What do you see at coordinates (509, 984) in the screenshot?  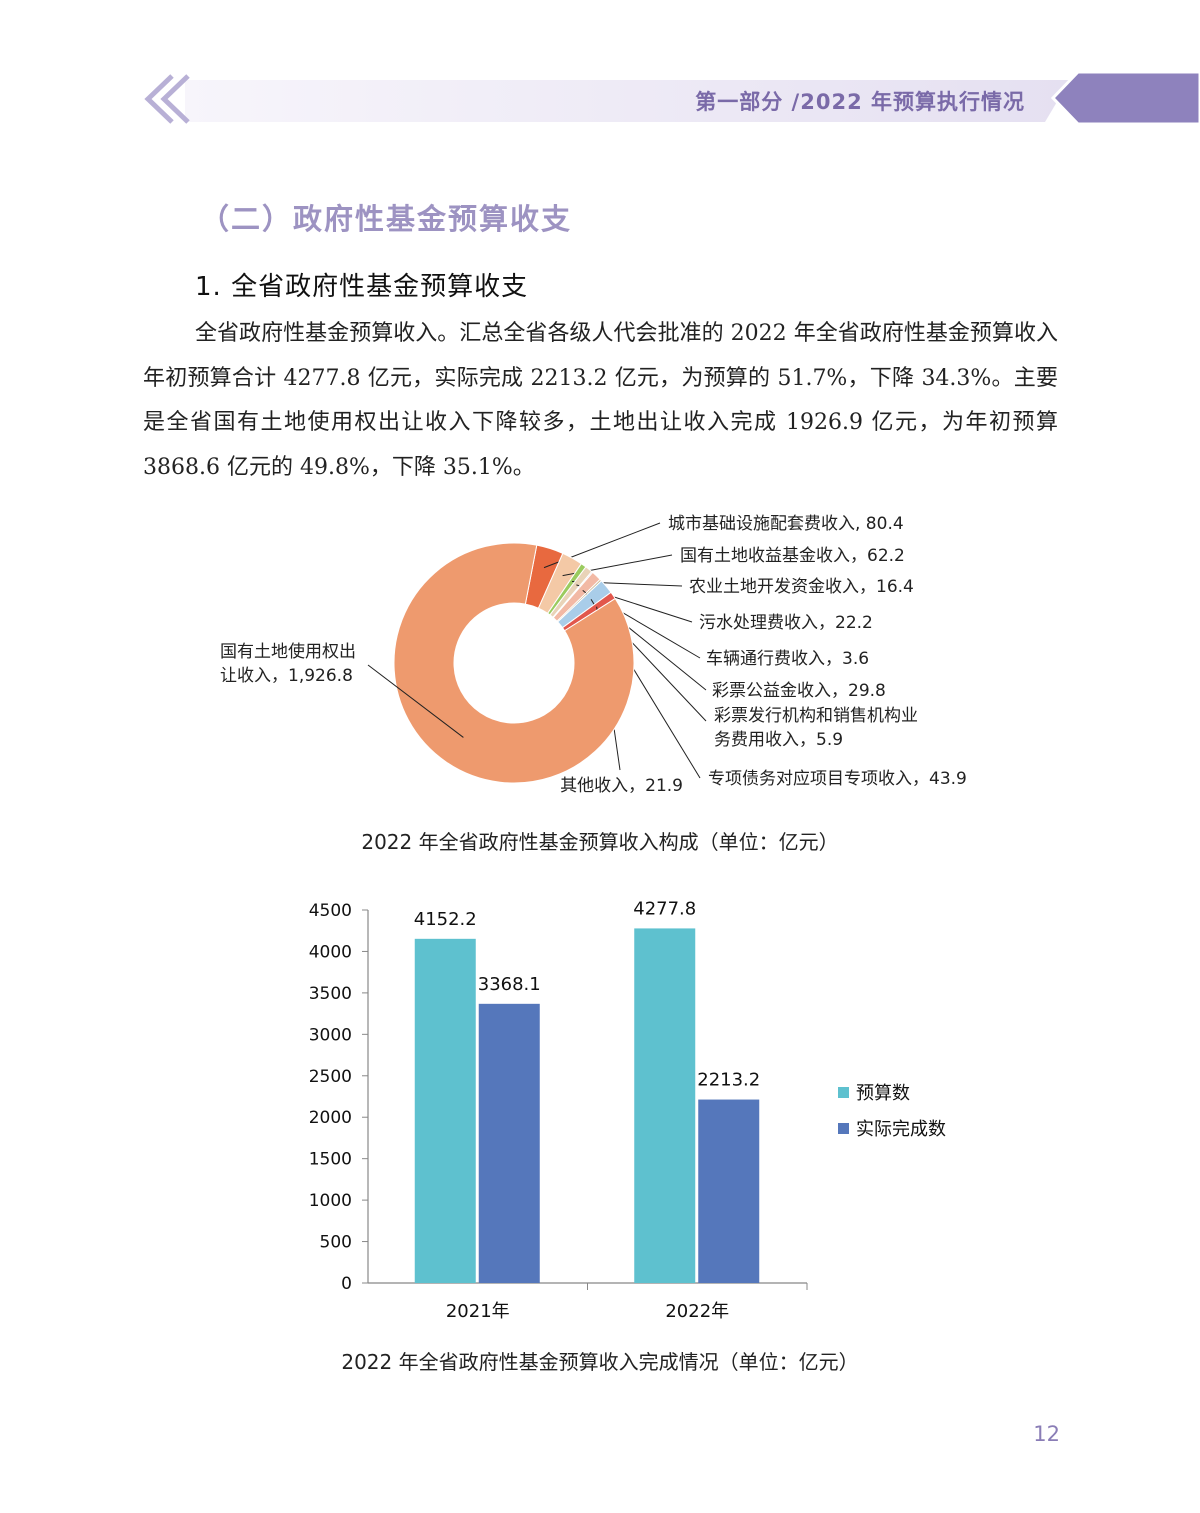 I see `bar-value-label-0-1: 3368.1` at bounding box center [509, 984].